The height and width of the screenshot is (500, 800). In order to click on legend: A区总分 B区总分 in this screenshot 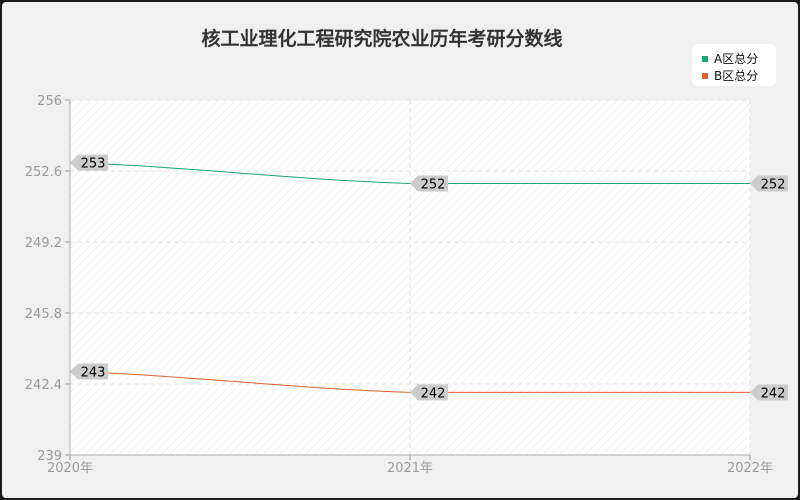, I will do `click(734, 65)`.